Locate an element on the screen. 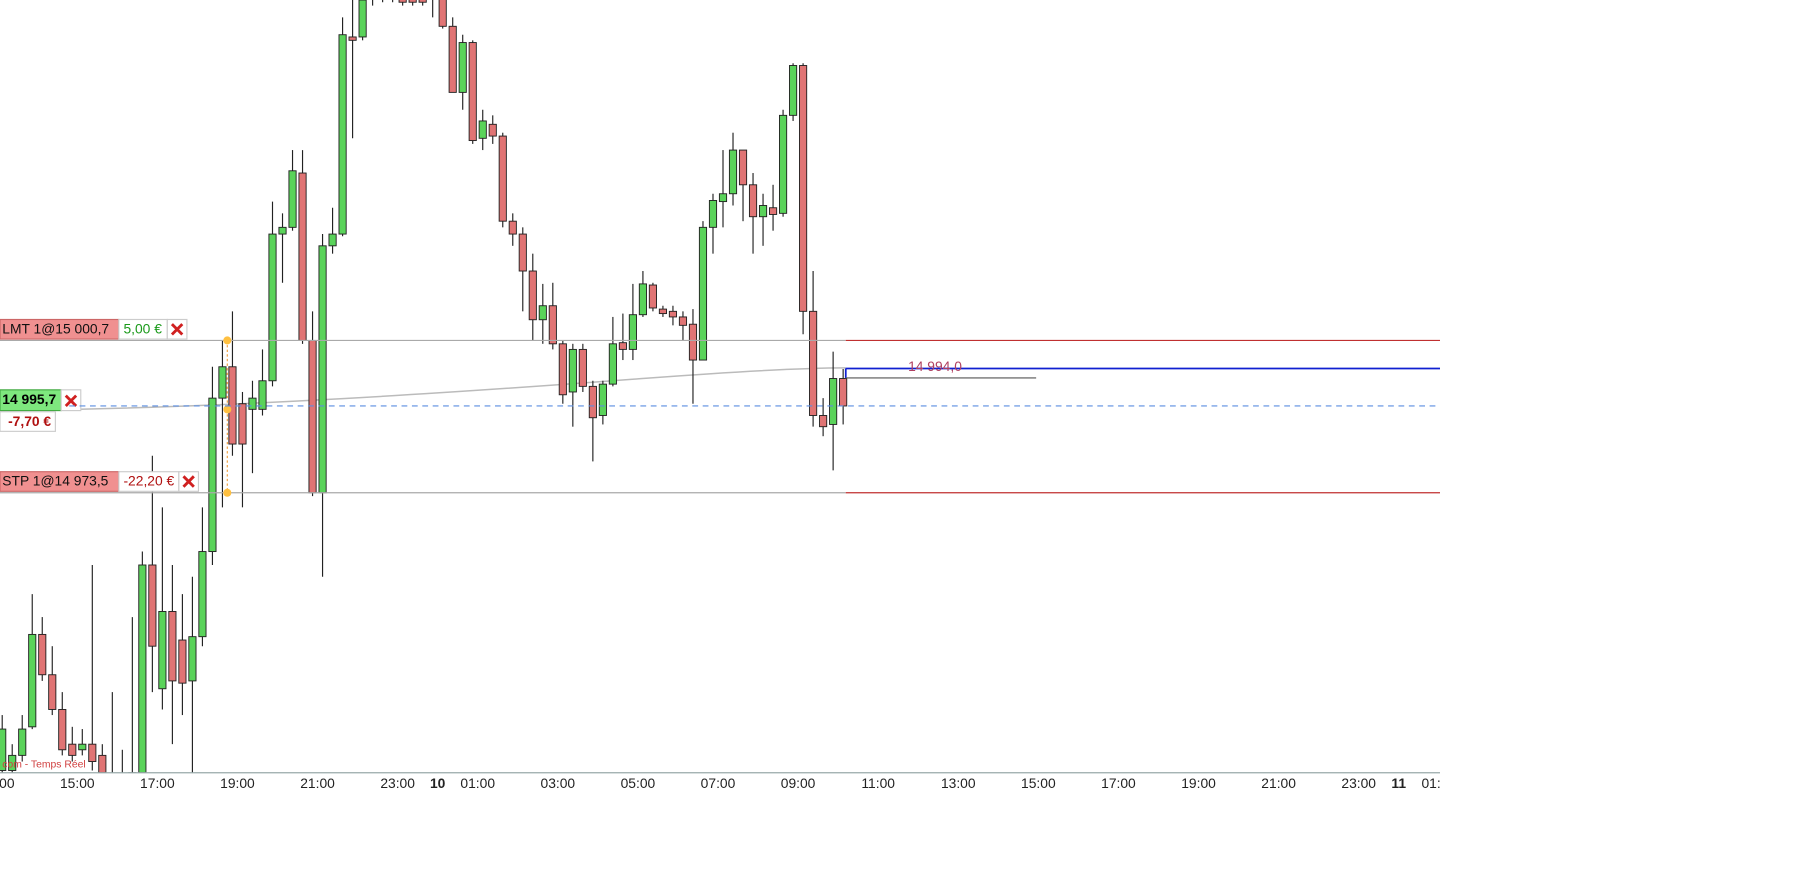 The width and height of the screenshot is (1800, 880). x-tick-label: 05:00 is located at coordinates (638, 783).